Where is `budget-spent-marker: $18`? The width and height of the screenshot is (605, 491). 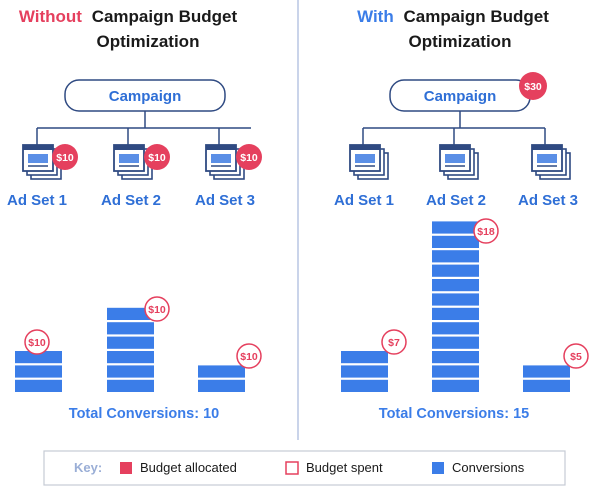 budget-spent-marker: $18 is located at coordinates (486, 231).